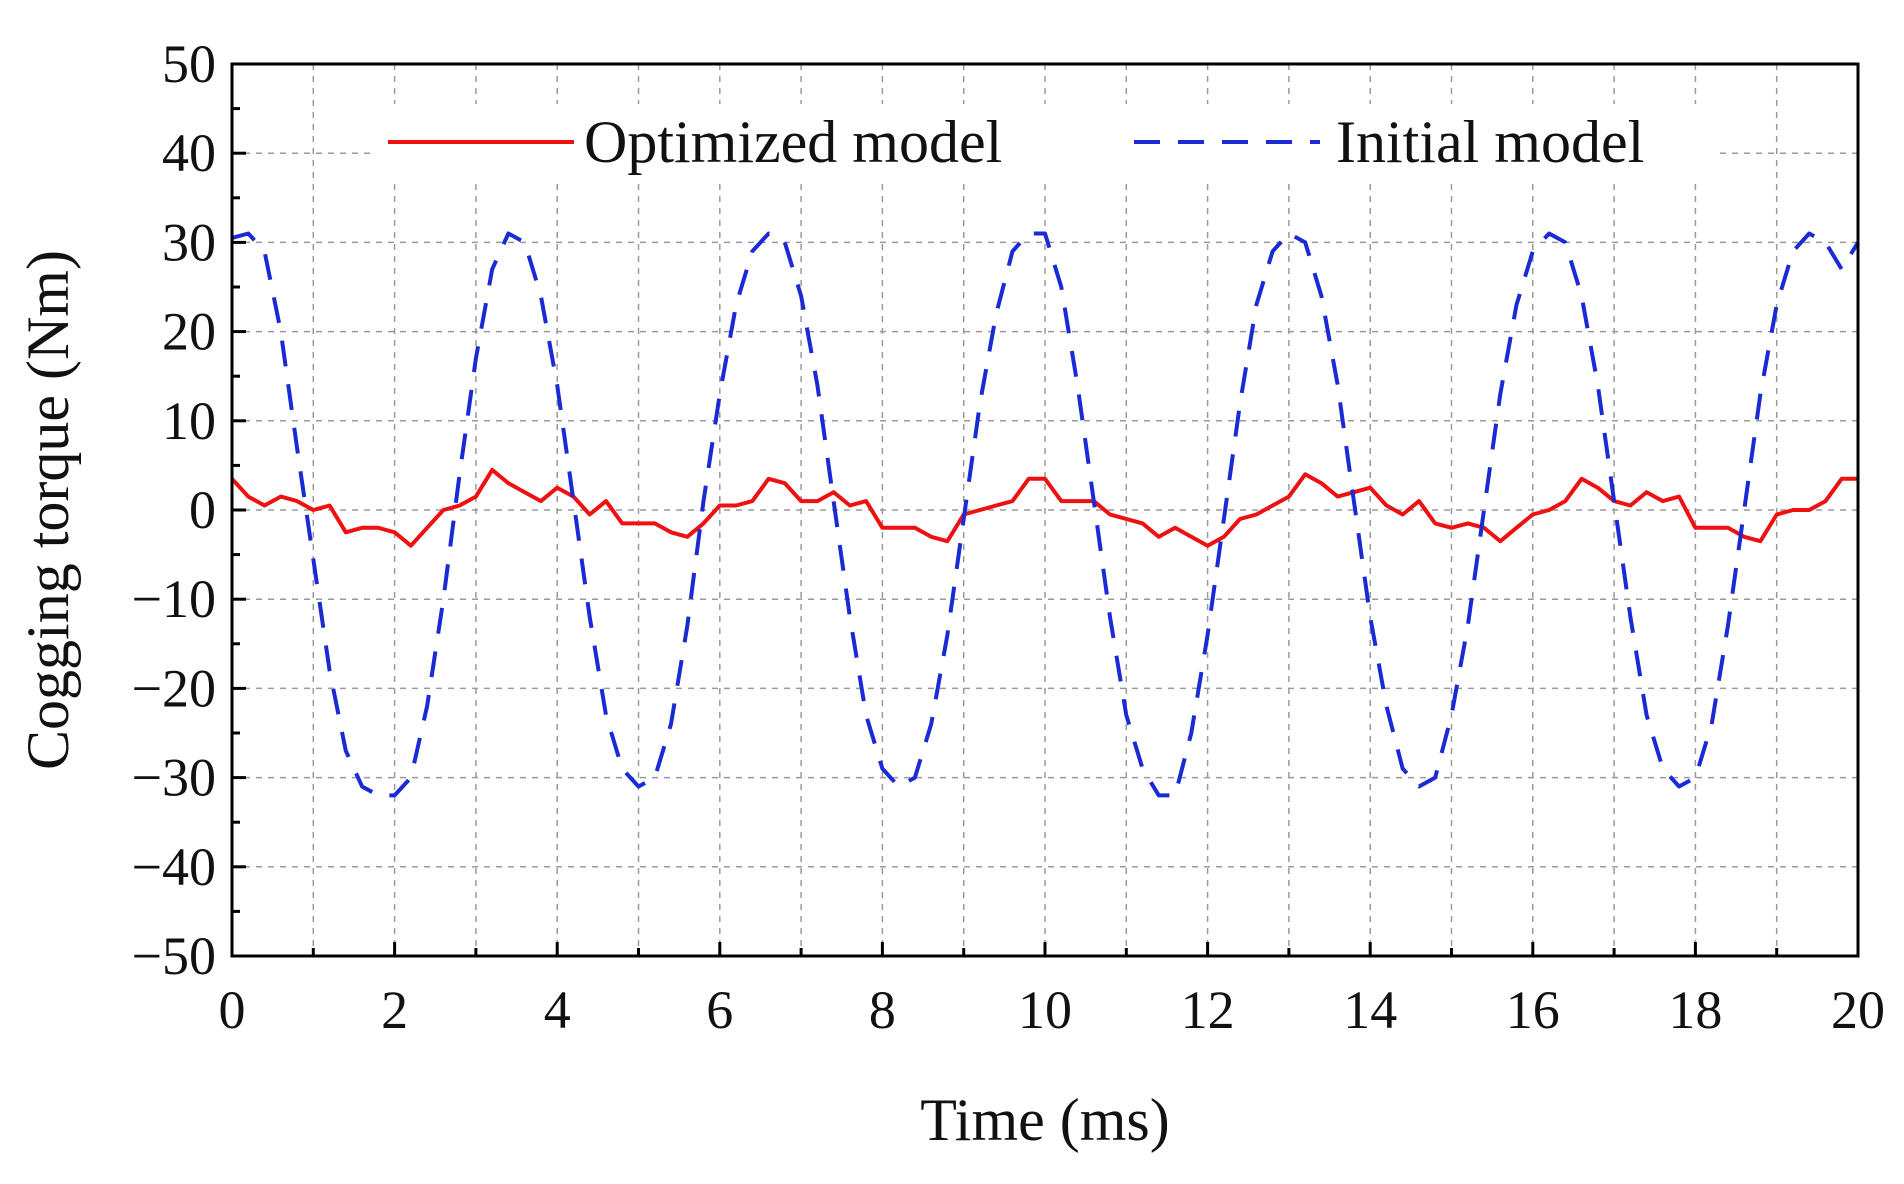  Describe the element at coordinates (1045, 1010) in the screenshot. I see `x-tick-label: 10` at that location.